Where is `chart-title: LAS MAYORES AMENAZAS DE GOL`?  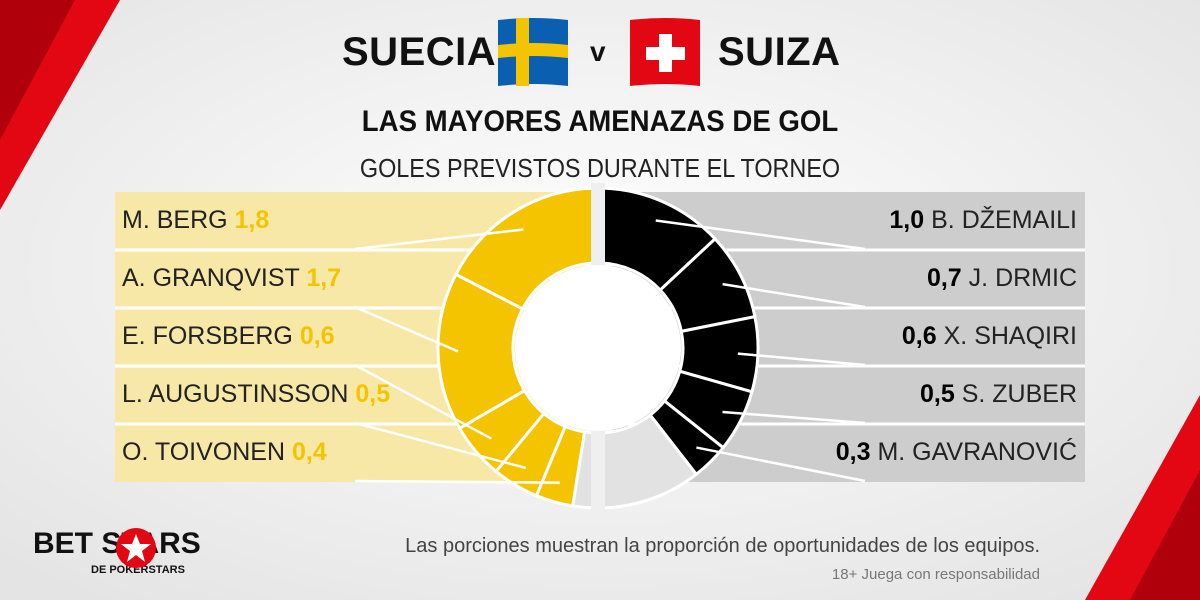
chart-title: LAS MAYORES AMENAZAS DE GOL is located at coordinates (600, 121).